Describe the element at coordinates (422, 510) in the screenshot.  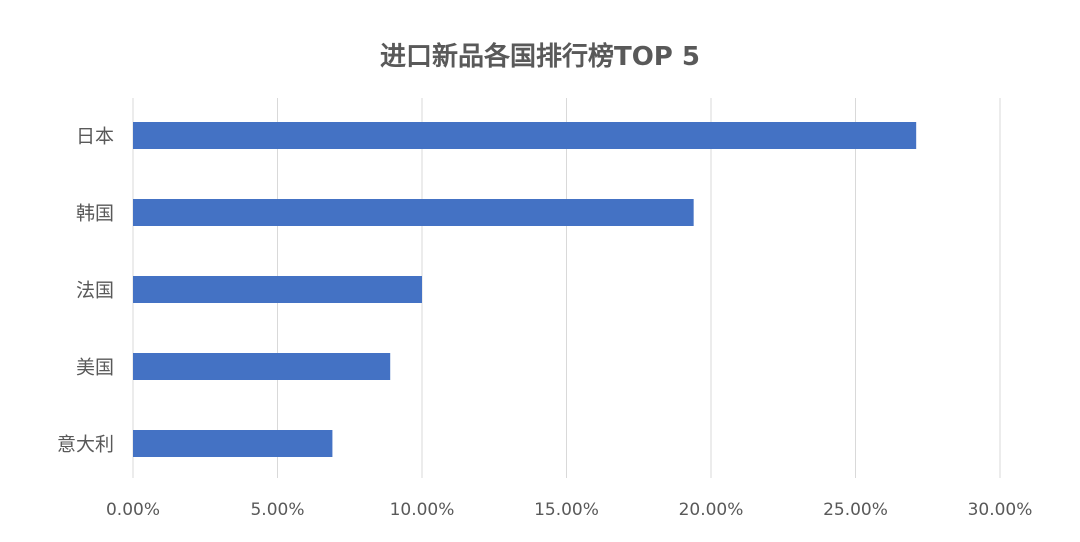
I see `x-tick-label-2: 10.00%` at that location.